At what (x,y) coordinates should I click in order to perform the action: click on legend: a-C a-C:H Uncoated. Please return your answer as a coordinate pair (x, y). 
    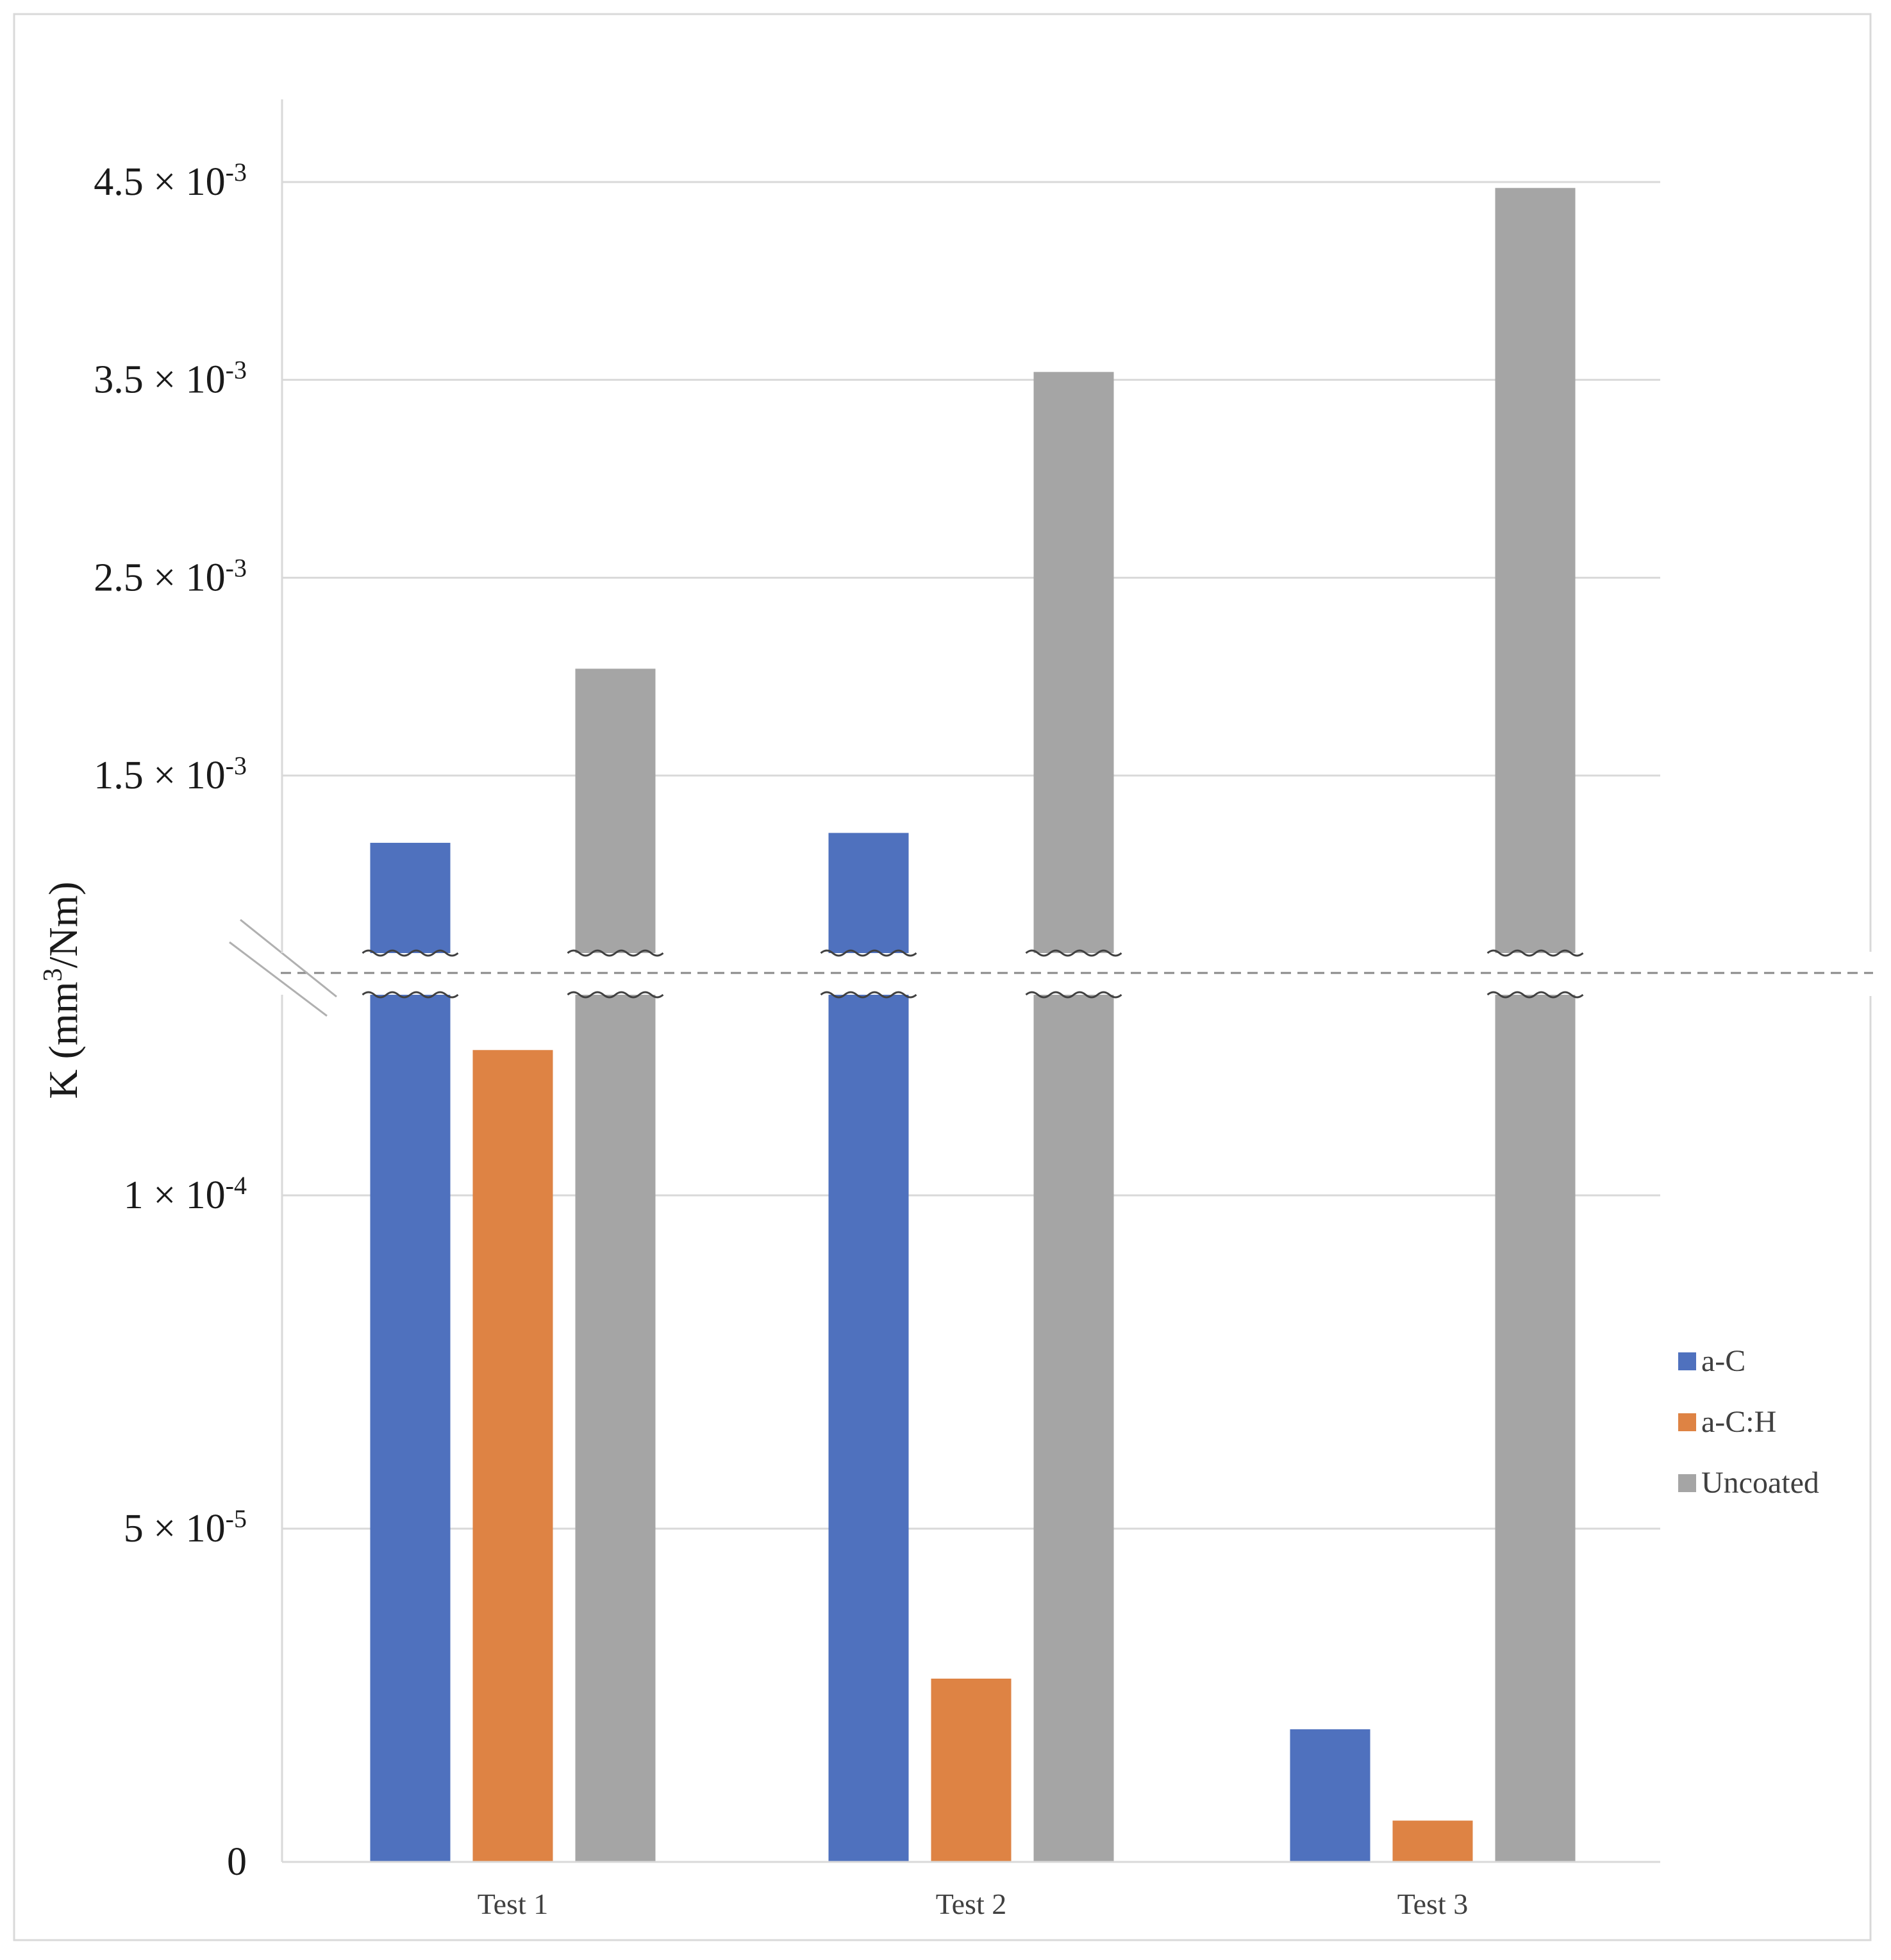
    Looking at the image, I should click on (1749, 1422).